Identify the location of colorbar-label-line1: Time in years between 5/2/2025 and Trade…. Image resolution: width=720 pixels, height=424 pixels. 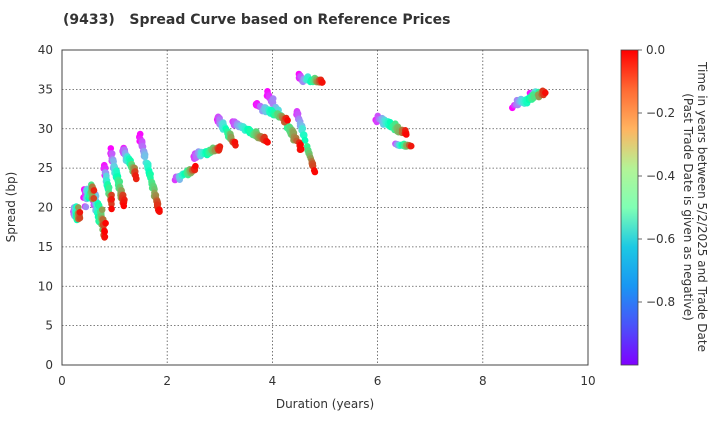
(702, 206).